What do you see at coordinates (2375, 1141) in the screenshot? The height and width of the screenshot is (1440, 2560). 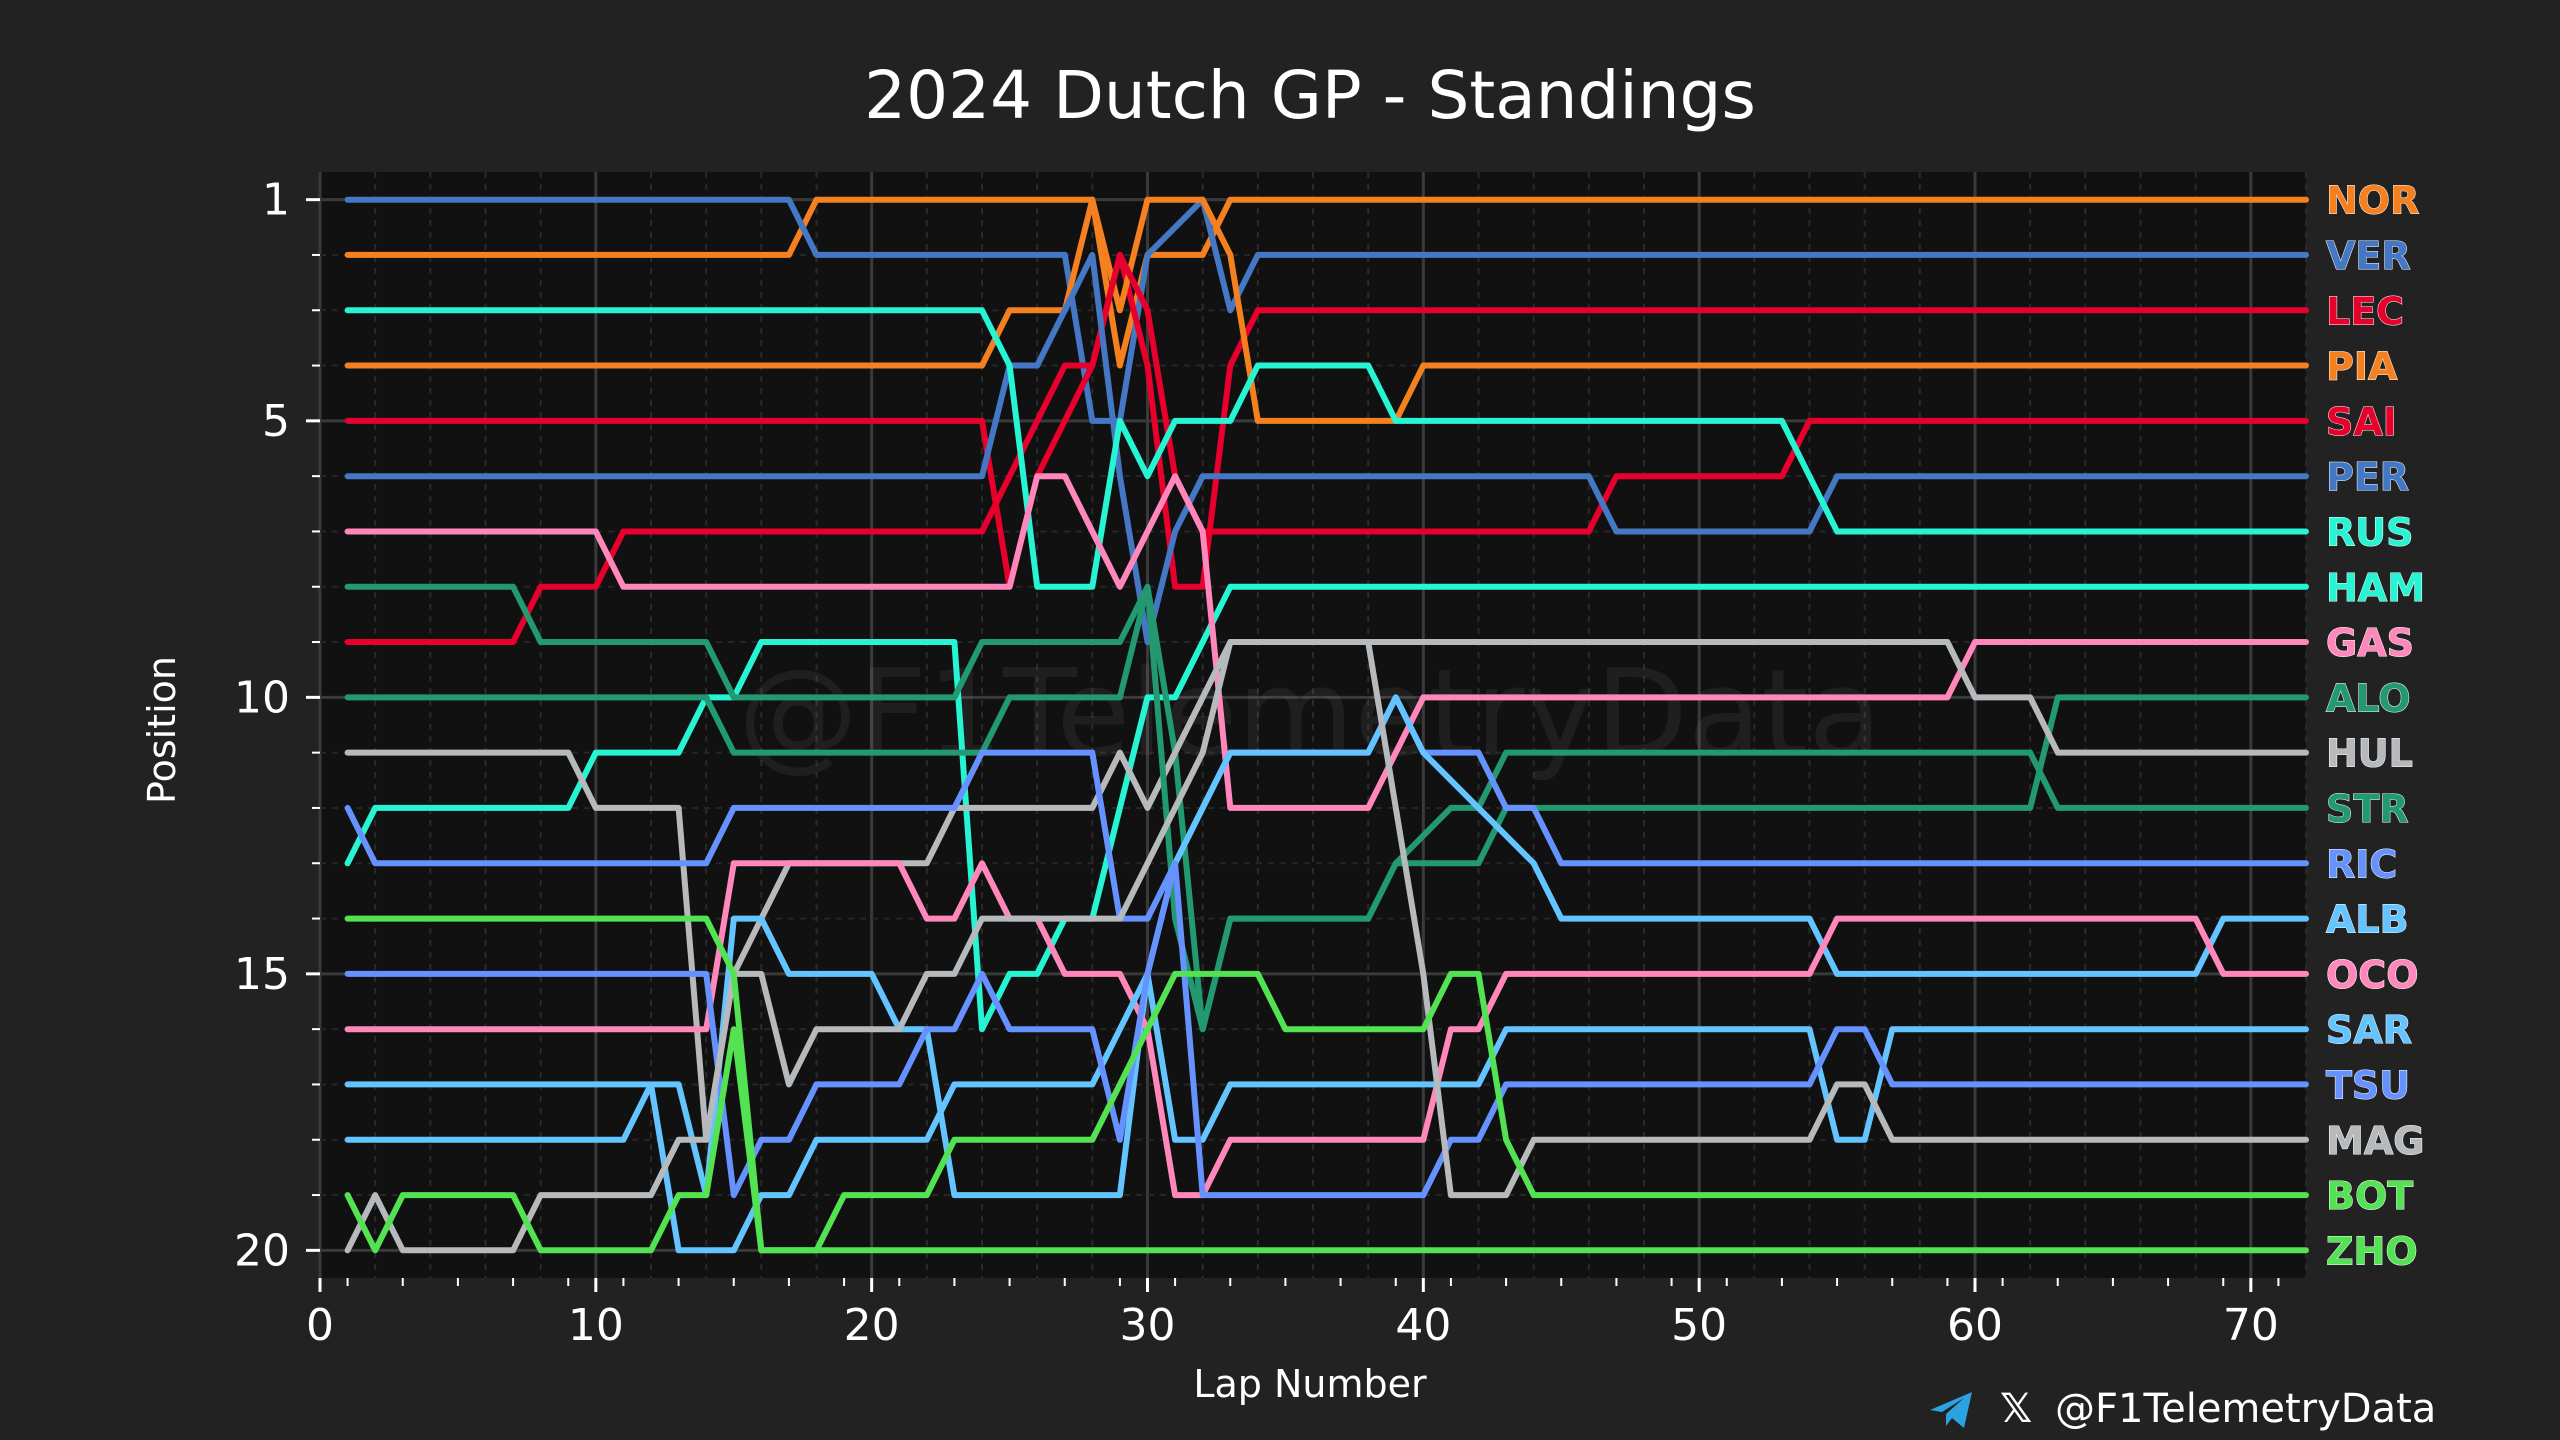 I see `driver-label-mag: MAG` at bounding box center [2375, 1141].